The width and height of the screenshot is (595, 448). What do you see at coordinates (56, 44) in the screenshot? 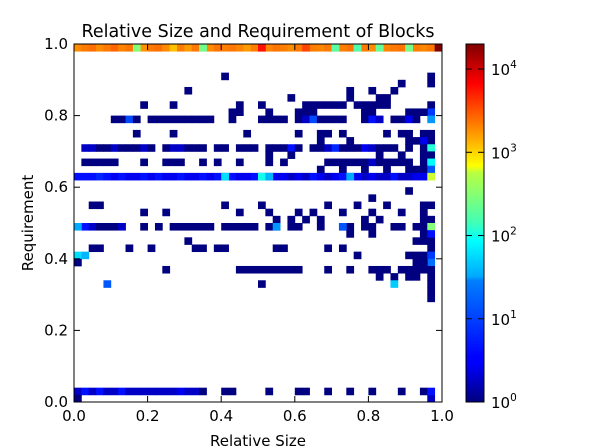
I see `y-tick-label: 1.0` at bounding box center [56, 44].